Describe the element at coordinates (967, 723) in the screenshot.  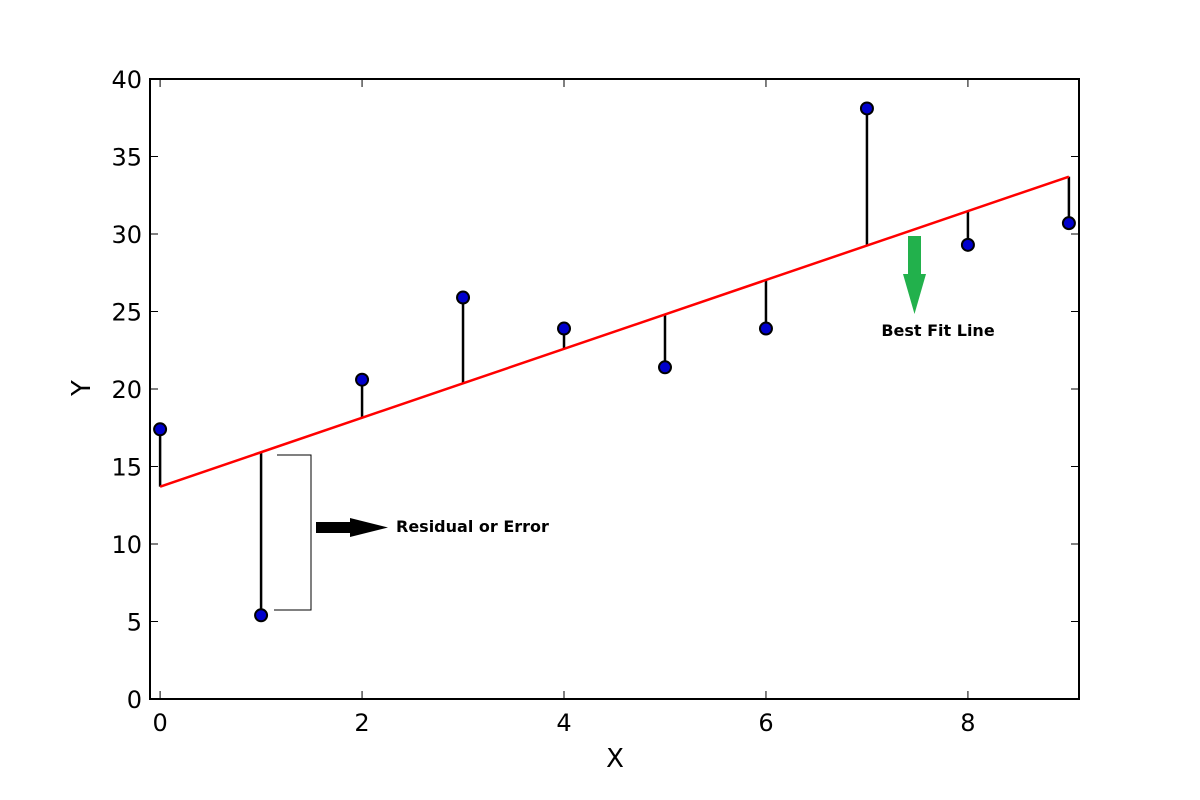
I see `x-tick-label: 8` at that location.